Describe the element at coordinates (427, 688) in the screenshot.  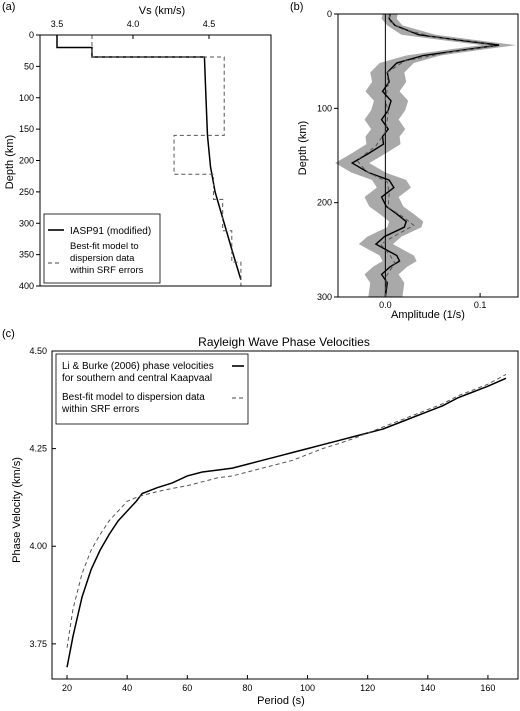
I see `panel-c-xtick-label-6: 140` at that location.